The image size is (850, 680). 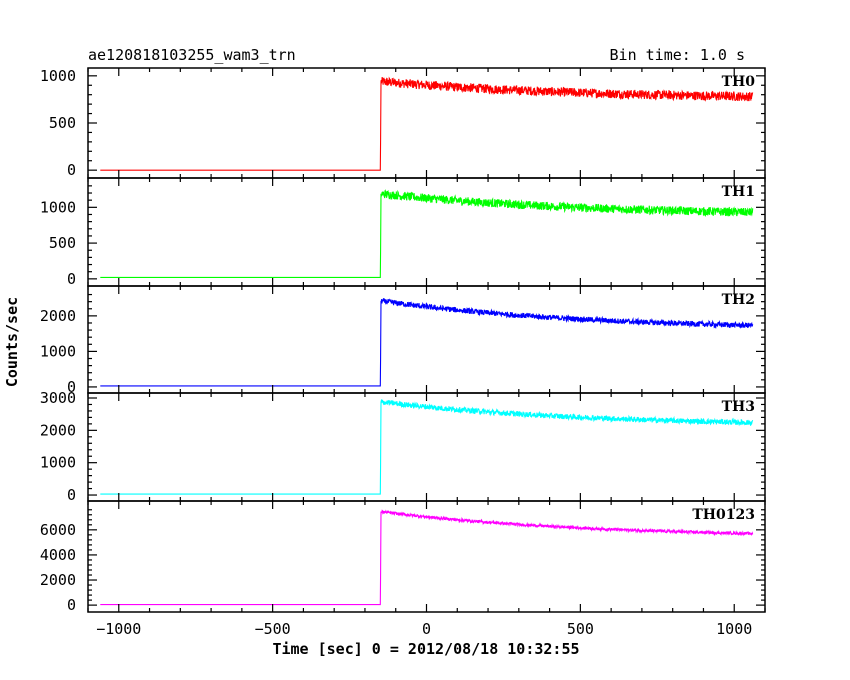 I want to click on panel-th2: 0 1000 2000 TH2, so click(x=403, y=340).